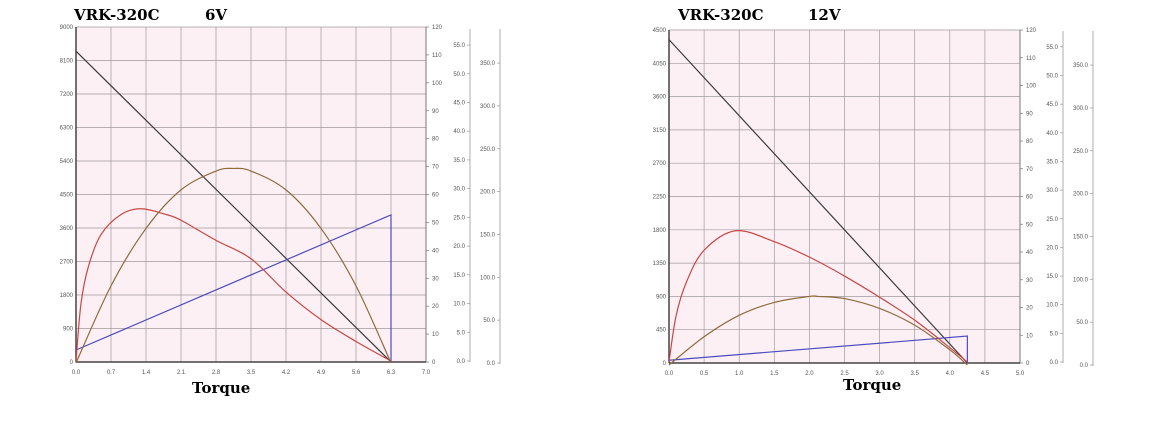 The image size is (1168, 421). I want to click on y-left-tick-label: 4500, so click(67, 196).